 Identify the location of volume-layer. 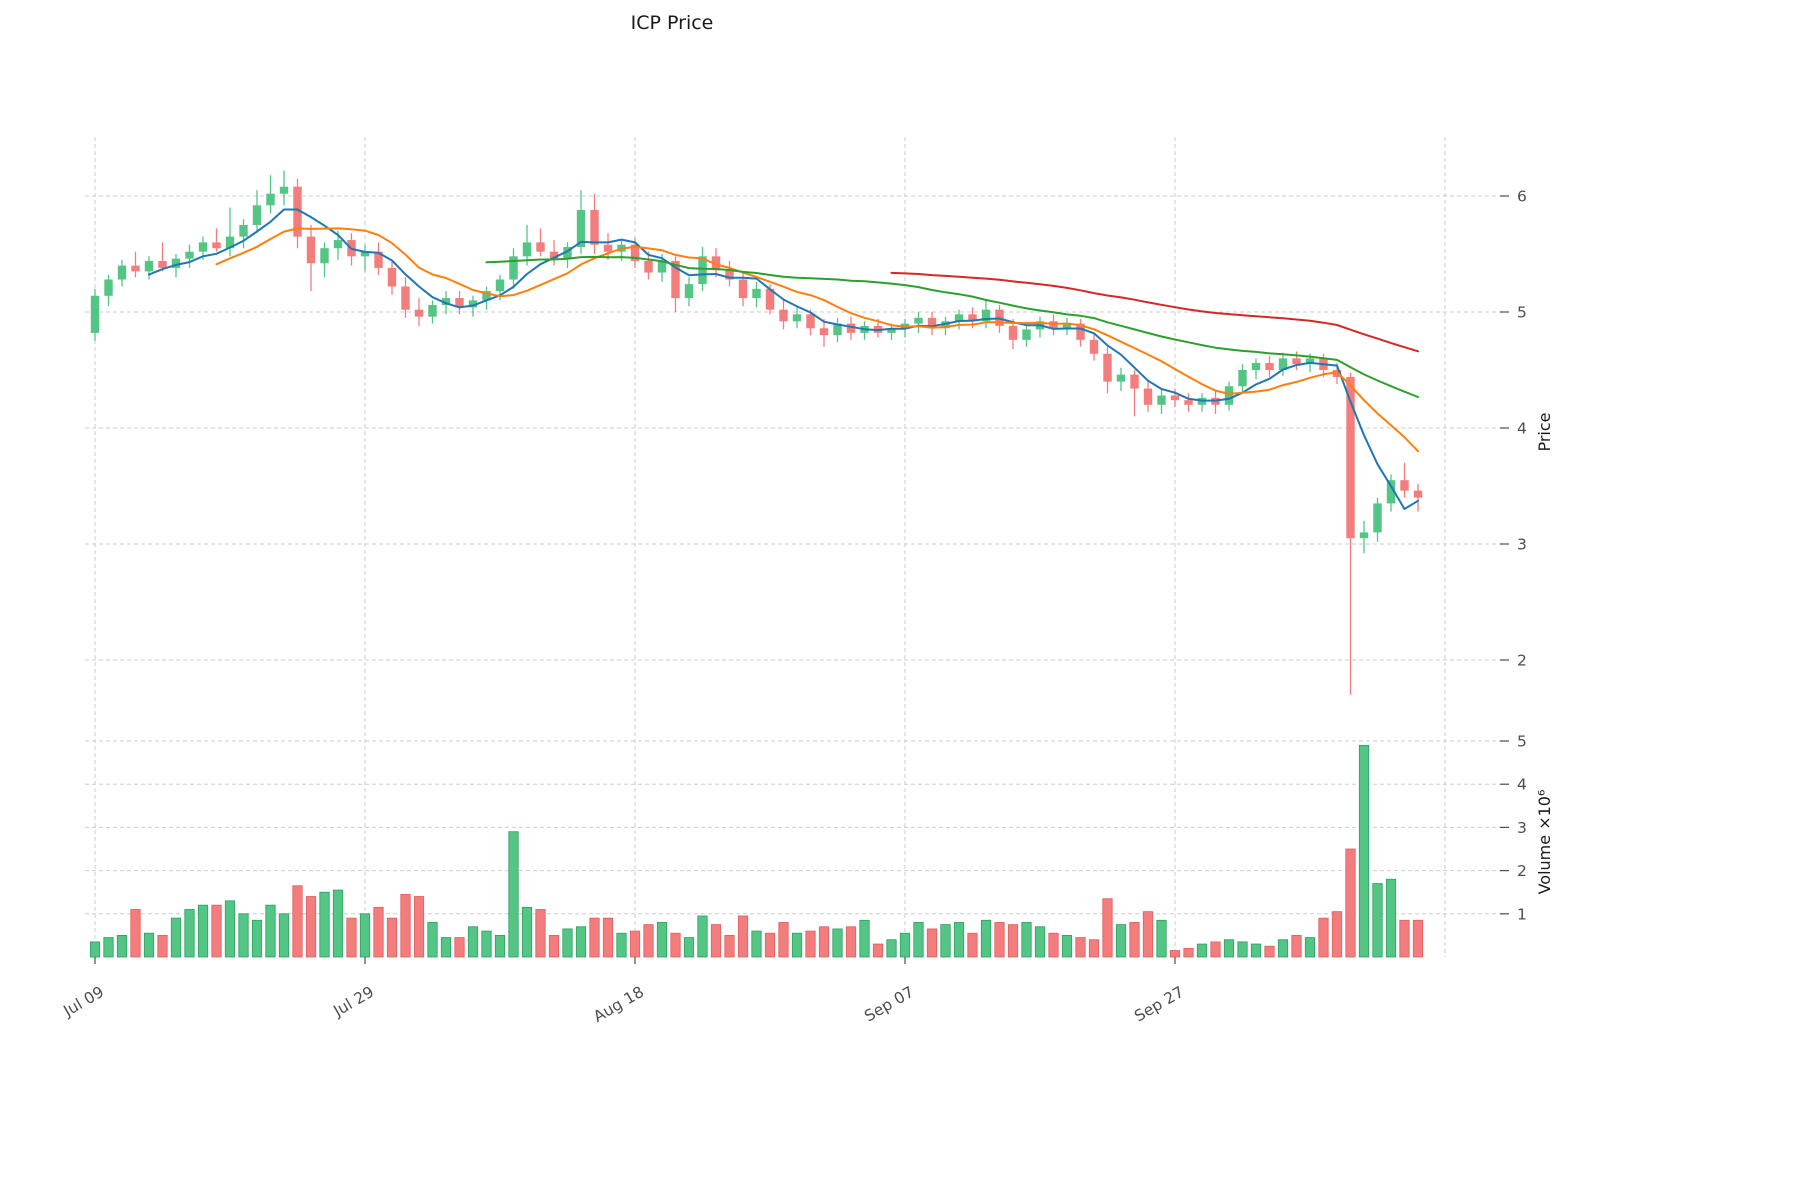
(756, 851).